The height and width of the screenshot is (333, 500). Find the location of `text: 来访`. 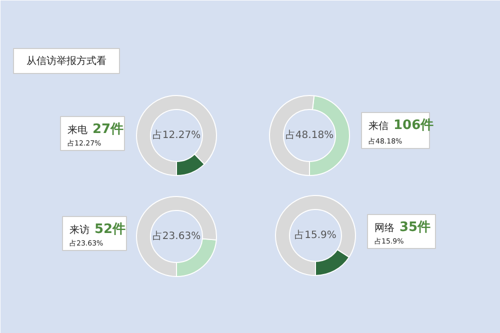

text: 来访 is located at coordinates (80, 230).